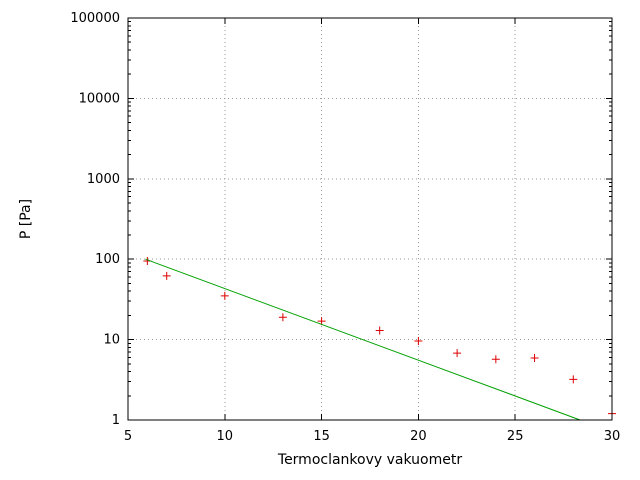 The image size is (640, 480). What do you see at coordinates (128, 436) in the screenshot?
I see `x-tick-label: 5` at bounding box center [128, 436].